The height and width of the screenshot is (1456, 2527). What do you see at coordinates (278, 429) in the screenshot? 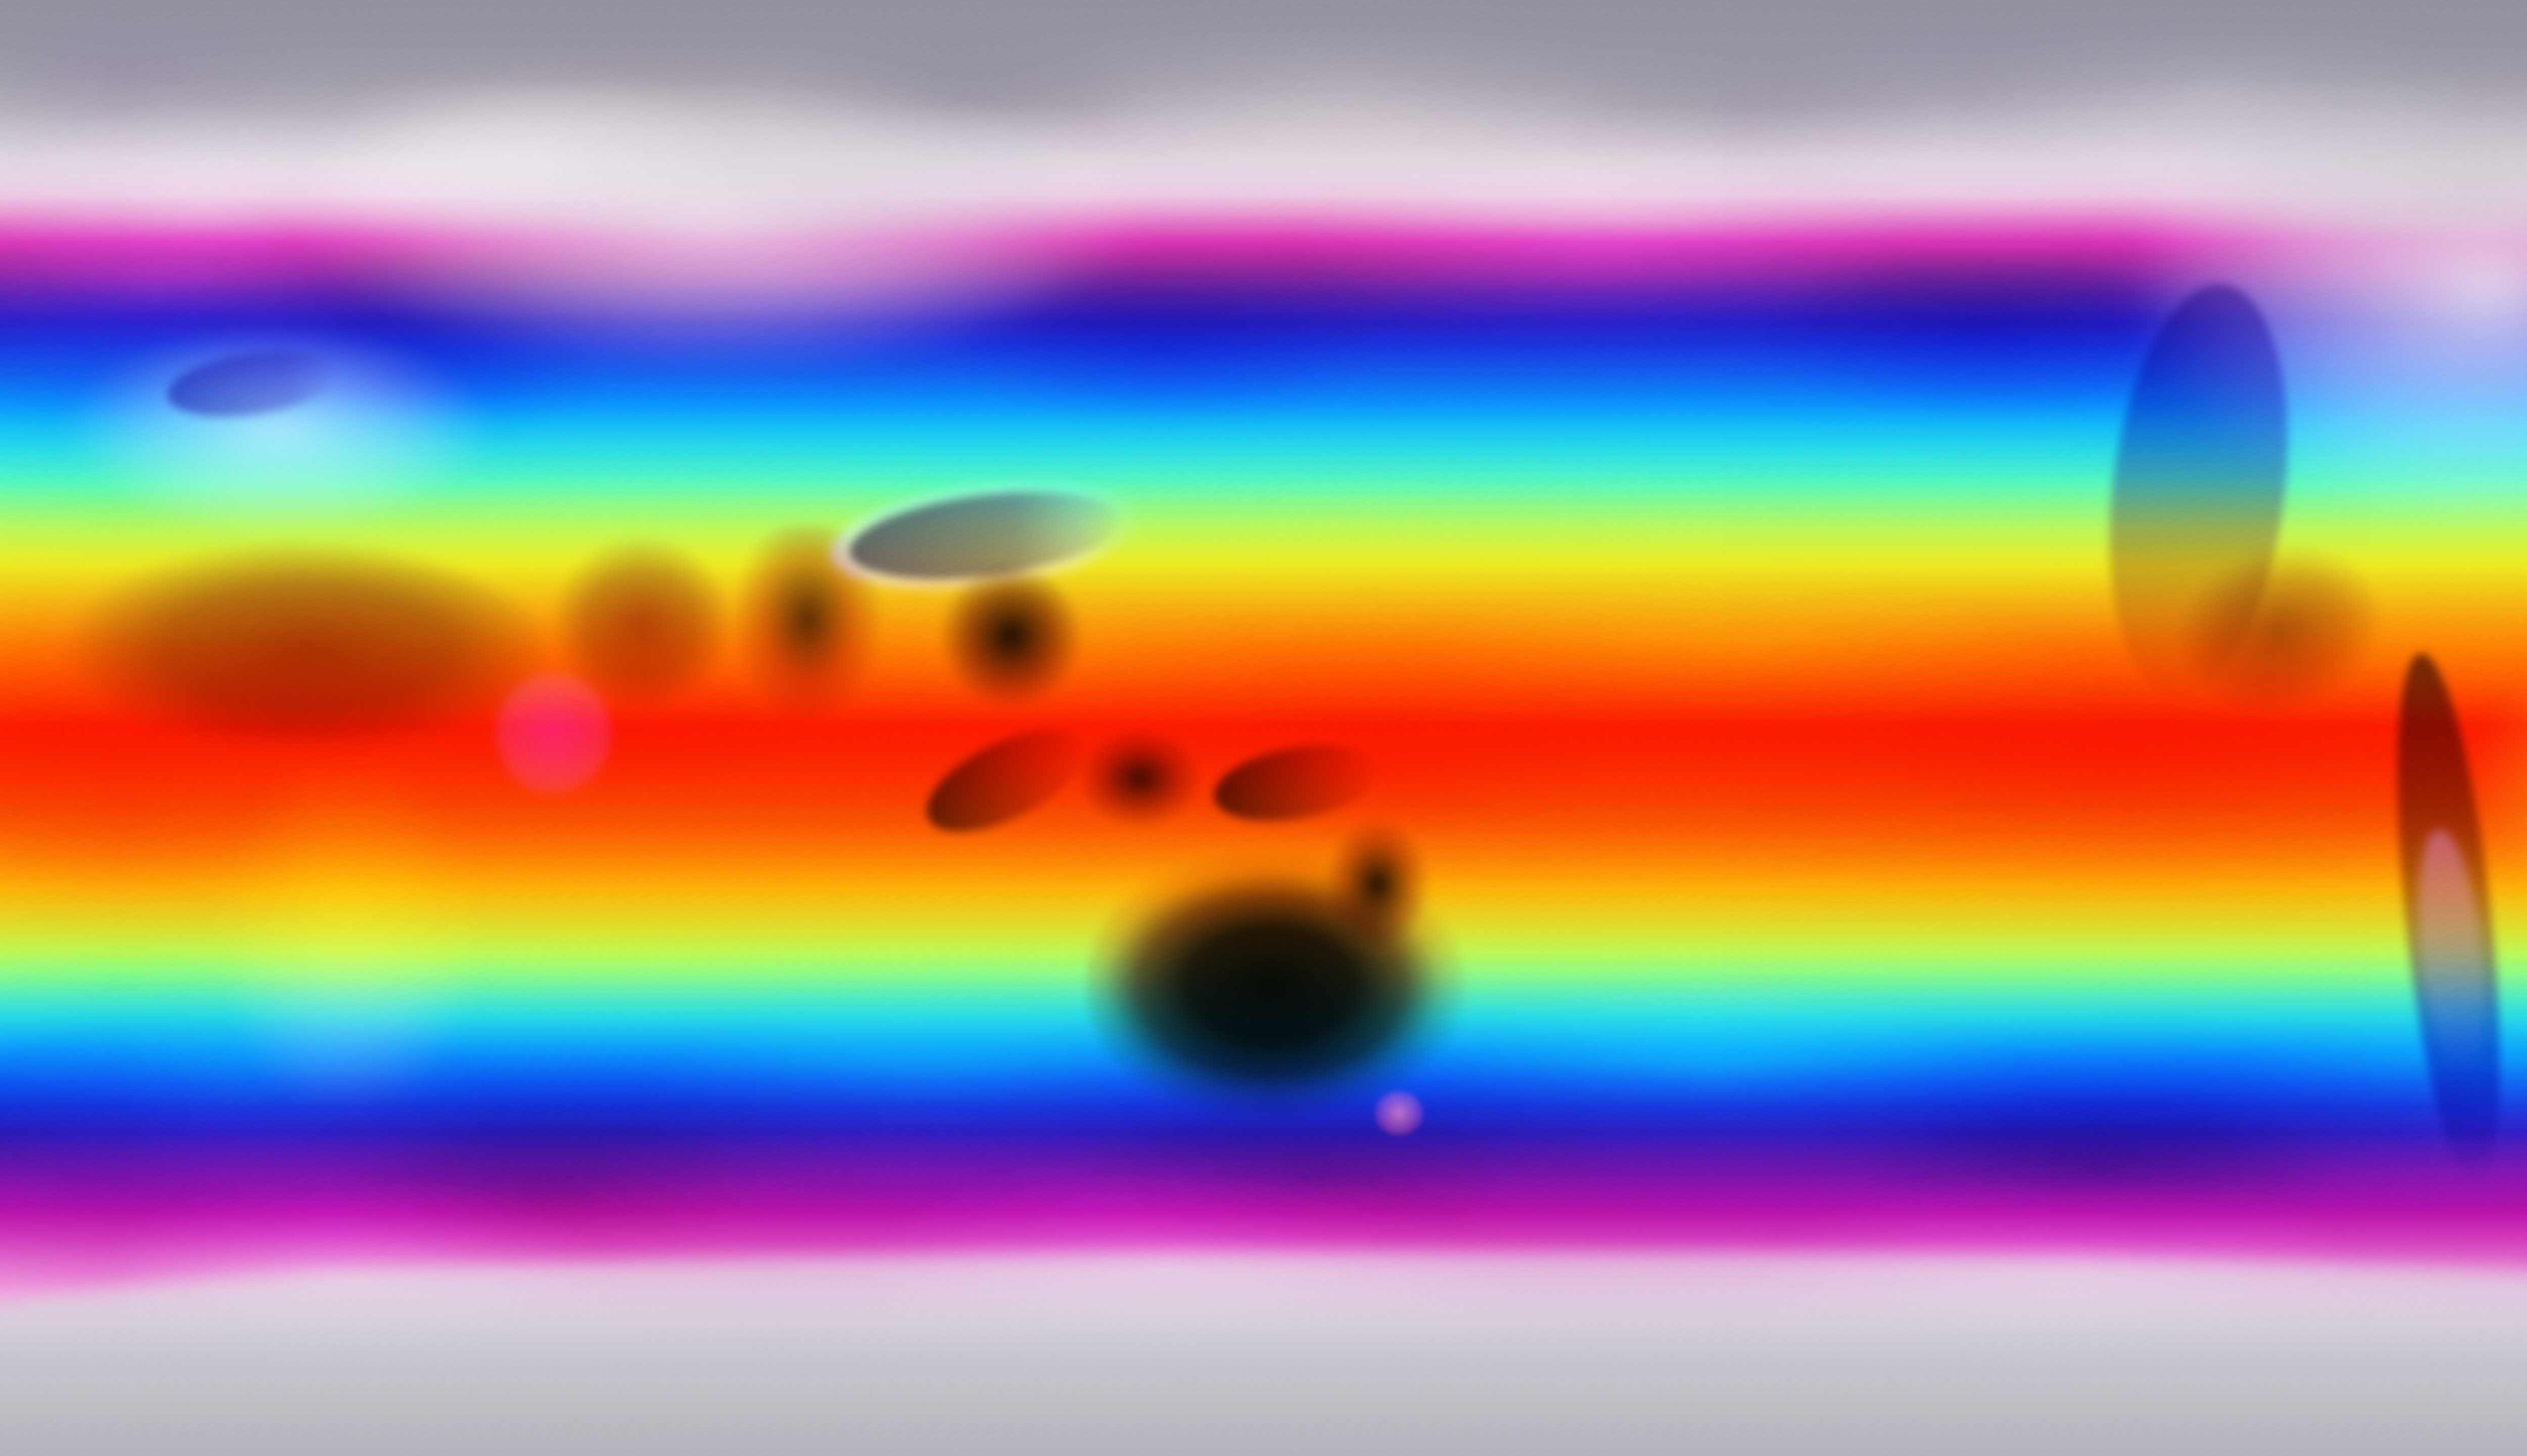
I see `landmass-europe` at bounding box center [278, 429].